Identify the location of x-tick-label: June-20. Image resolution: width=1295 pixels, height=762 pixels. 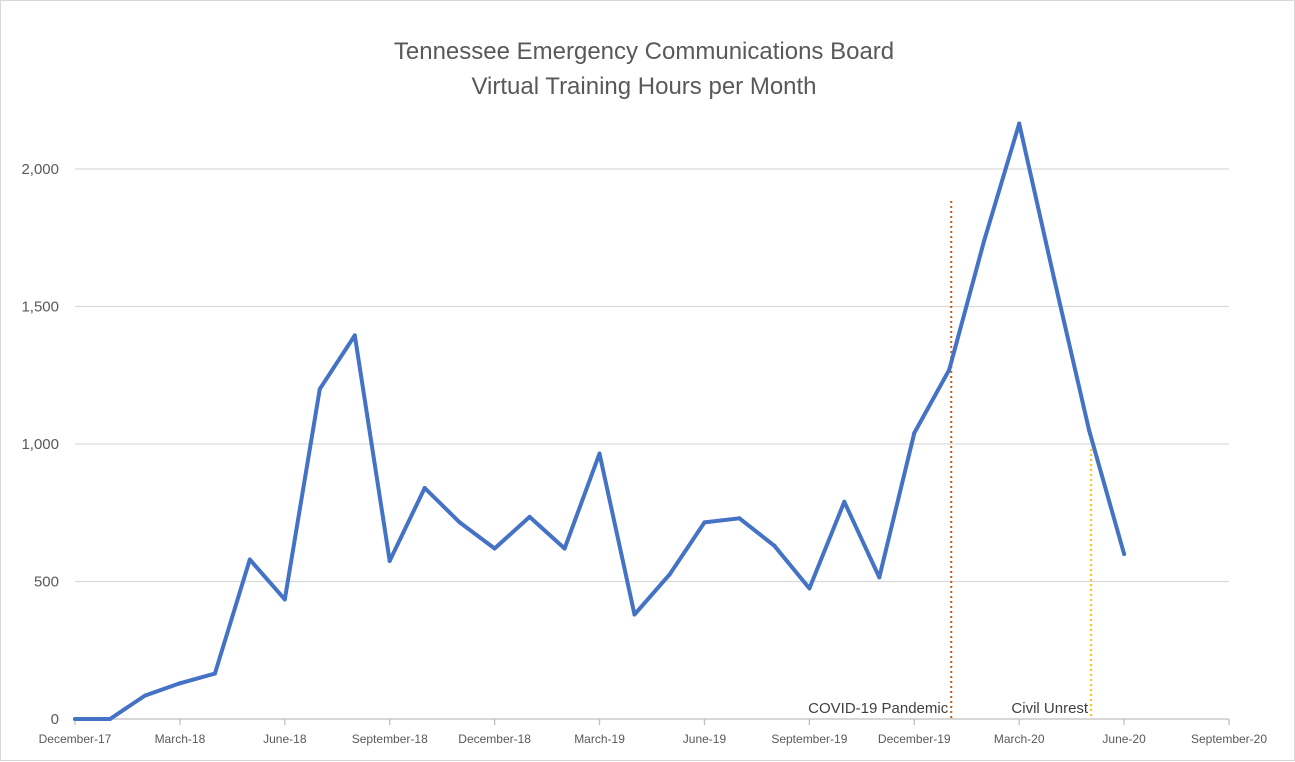
(1124, 739).